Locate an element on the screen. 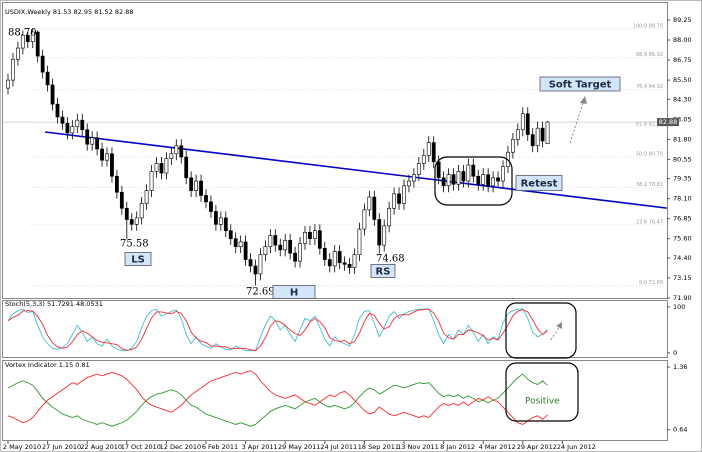 This screenshot has height=452, width=702. y-tick-label: 81.80 is located at coordinates (682, 139).